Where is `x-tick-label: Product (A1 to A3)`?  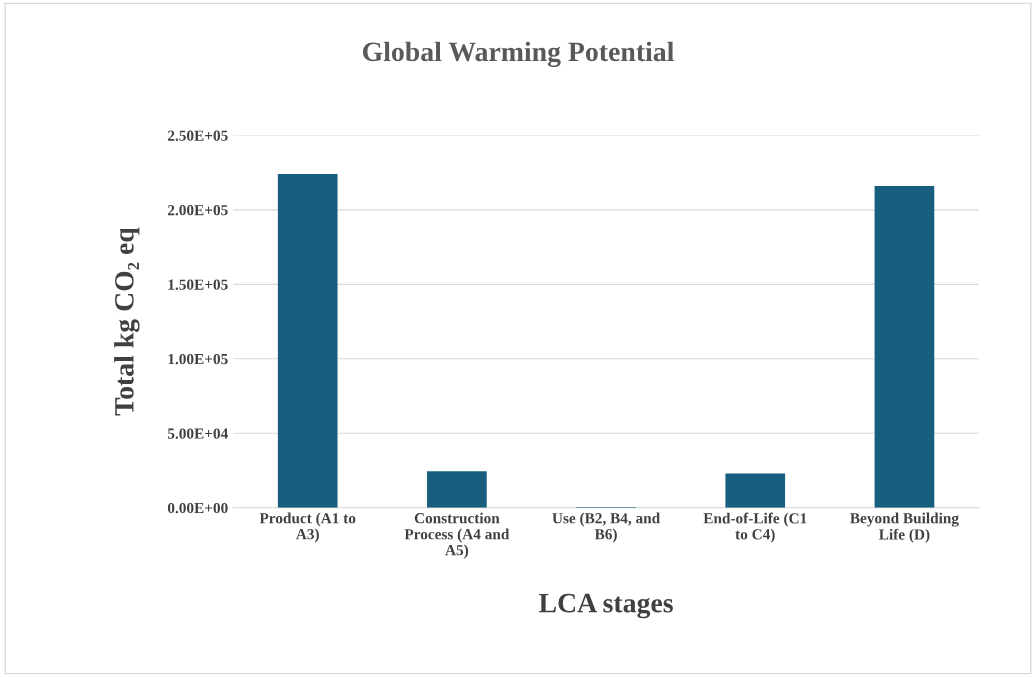 x-tick-label: Product (A1 to A3) is located at coordinates (307, 527).